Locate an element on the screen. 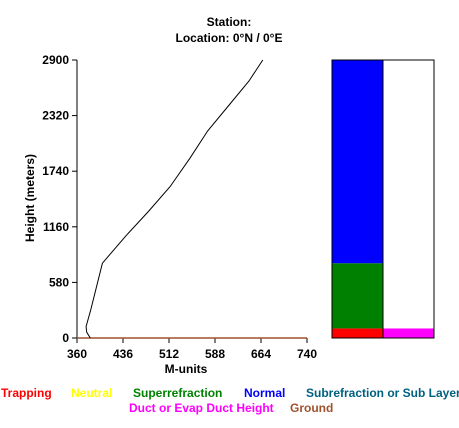  legend-duct: Duct or Evap Duct Height is located at coordinates (201, 408).